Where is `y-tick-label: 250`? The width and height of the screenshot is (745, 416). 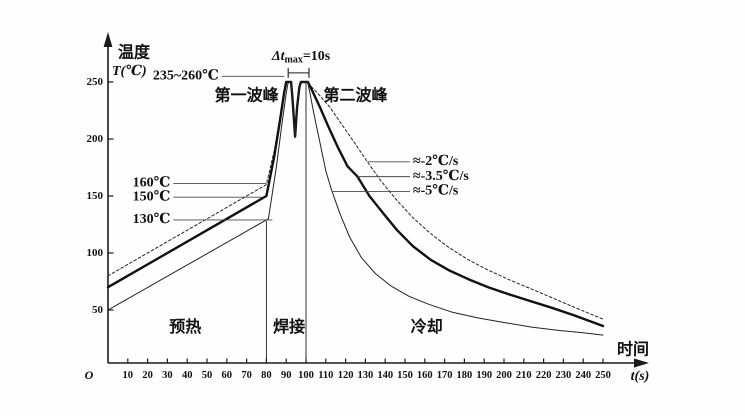
y-tick-label: 250 is located at coordinates (95, 82).